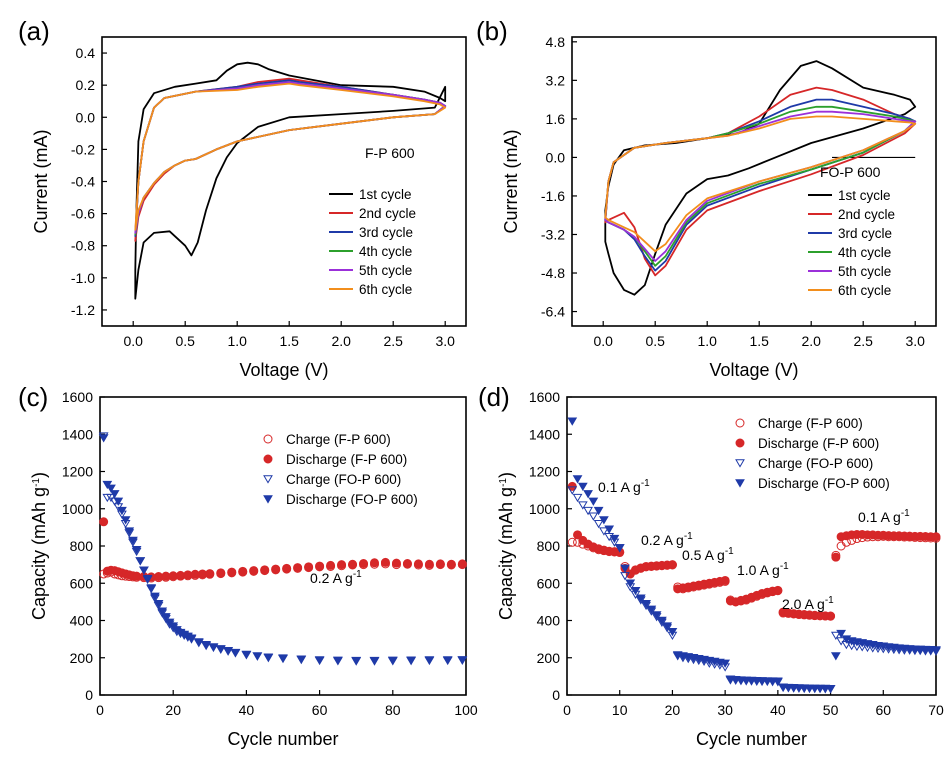 The height and width of the screenshot is (761, 947). Describe the element at coordinates (77, 509) in the screenshot. I see `y-tick-label: 1000` at that location.